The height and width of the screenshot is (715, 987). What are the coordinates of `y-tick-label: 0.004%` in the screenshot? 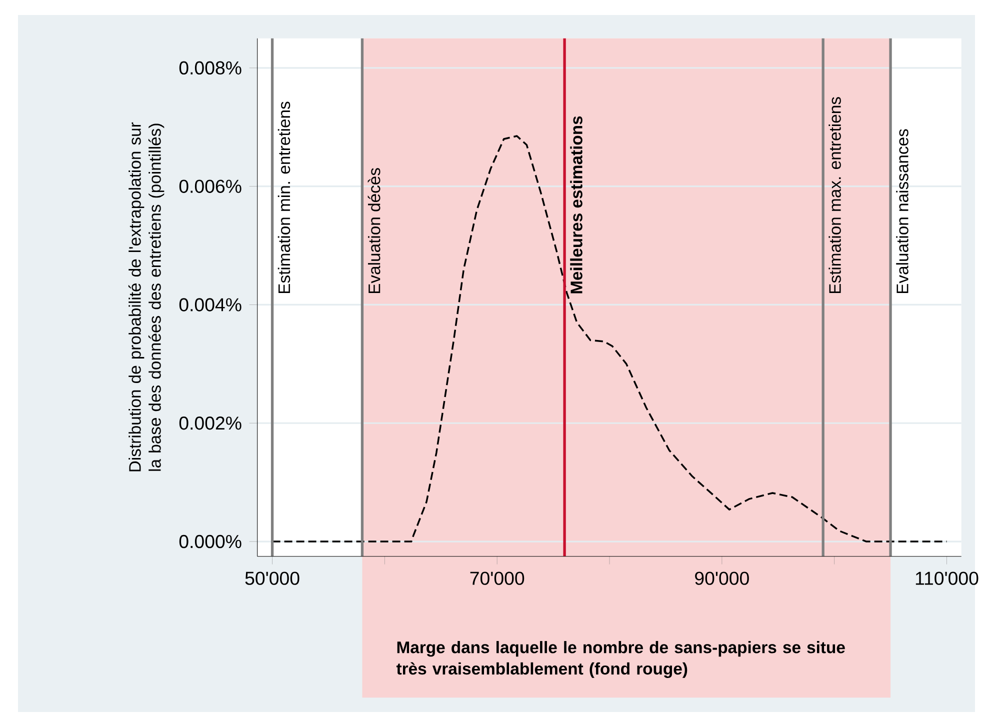 It's located at (210, 305).